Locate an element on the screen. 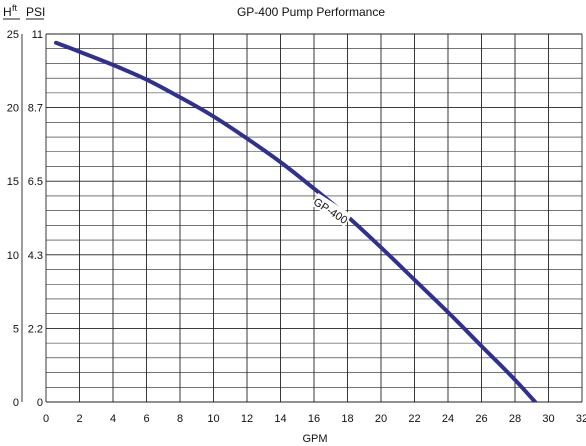 The height and width of the screenshot is (446, 586). y-tick-label-head: 25 is located at coordinates (13, 35).